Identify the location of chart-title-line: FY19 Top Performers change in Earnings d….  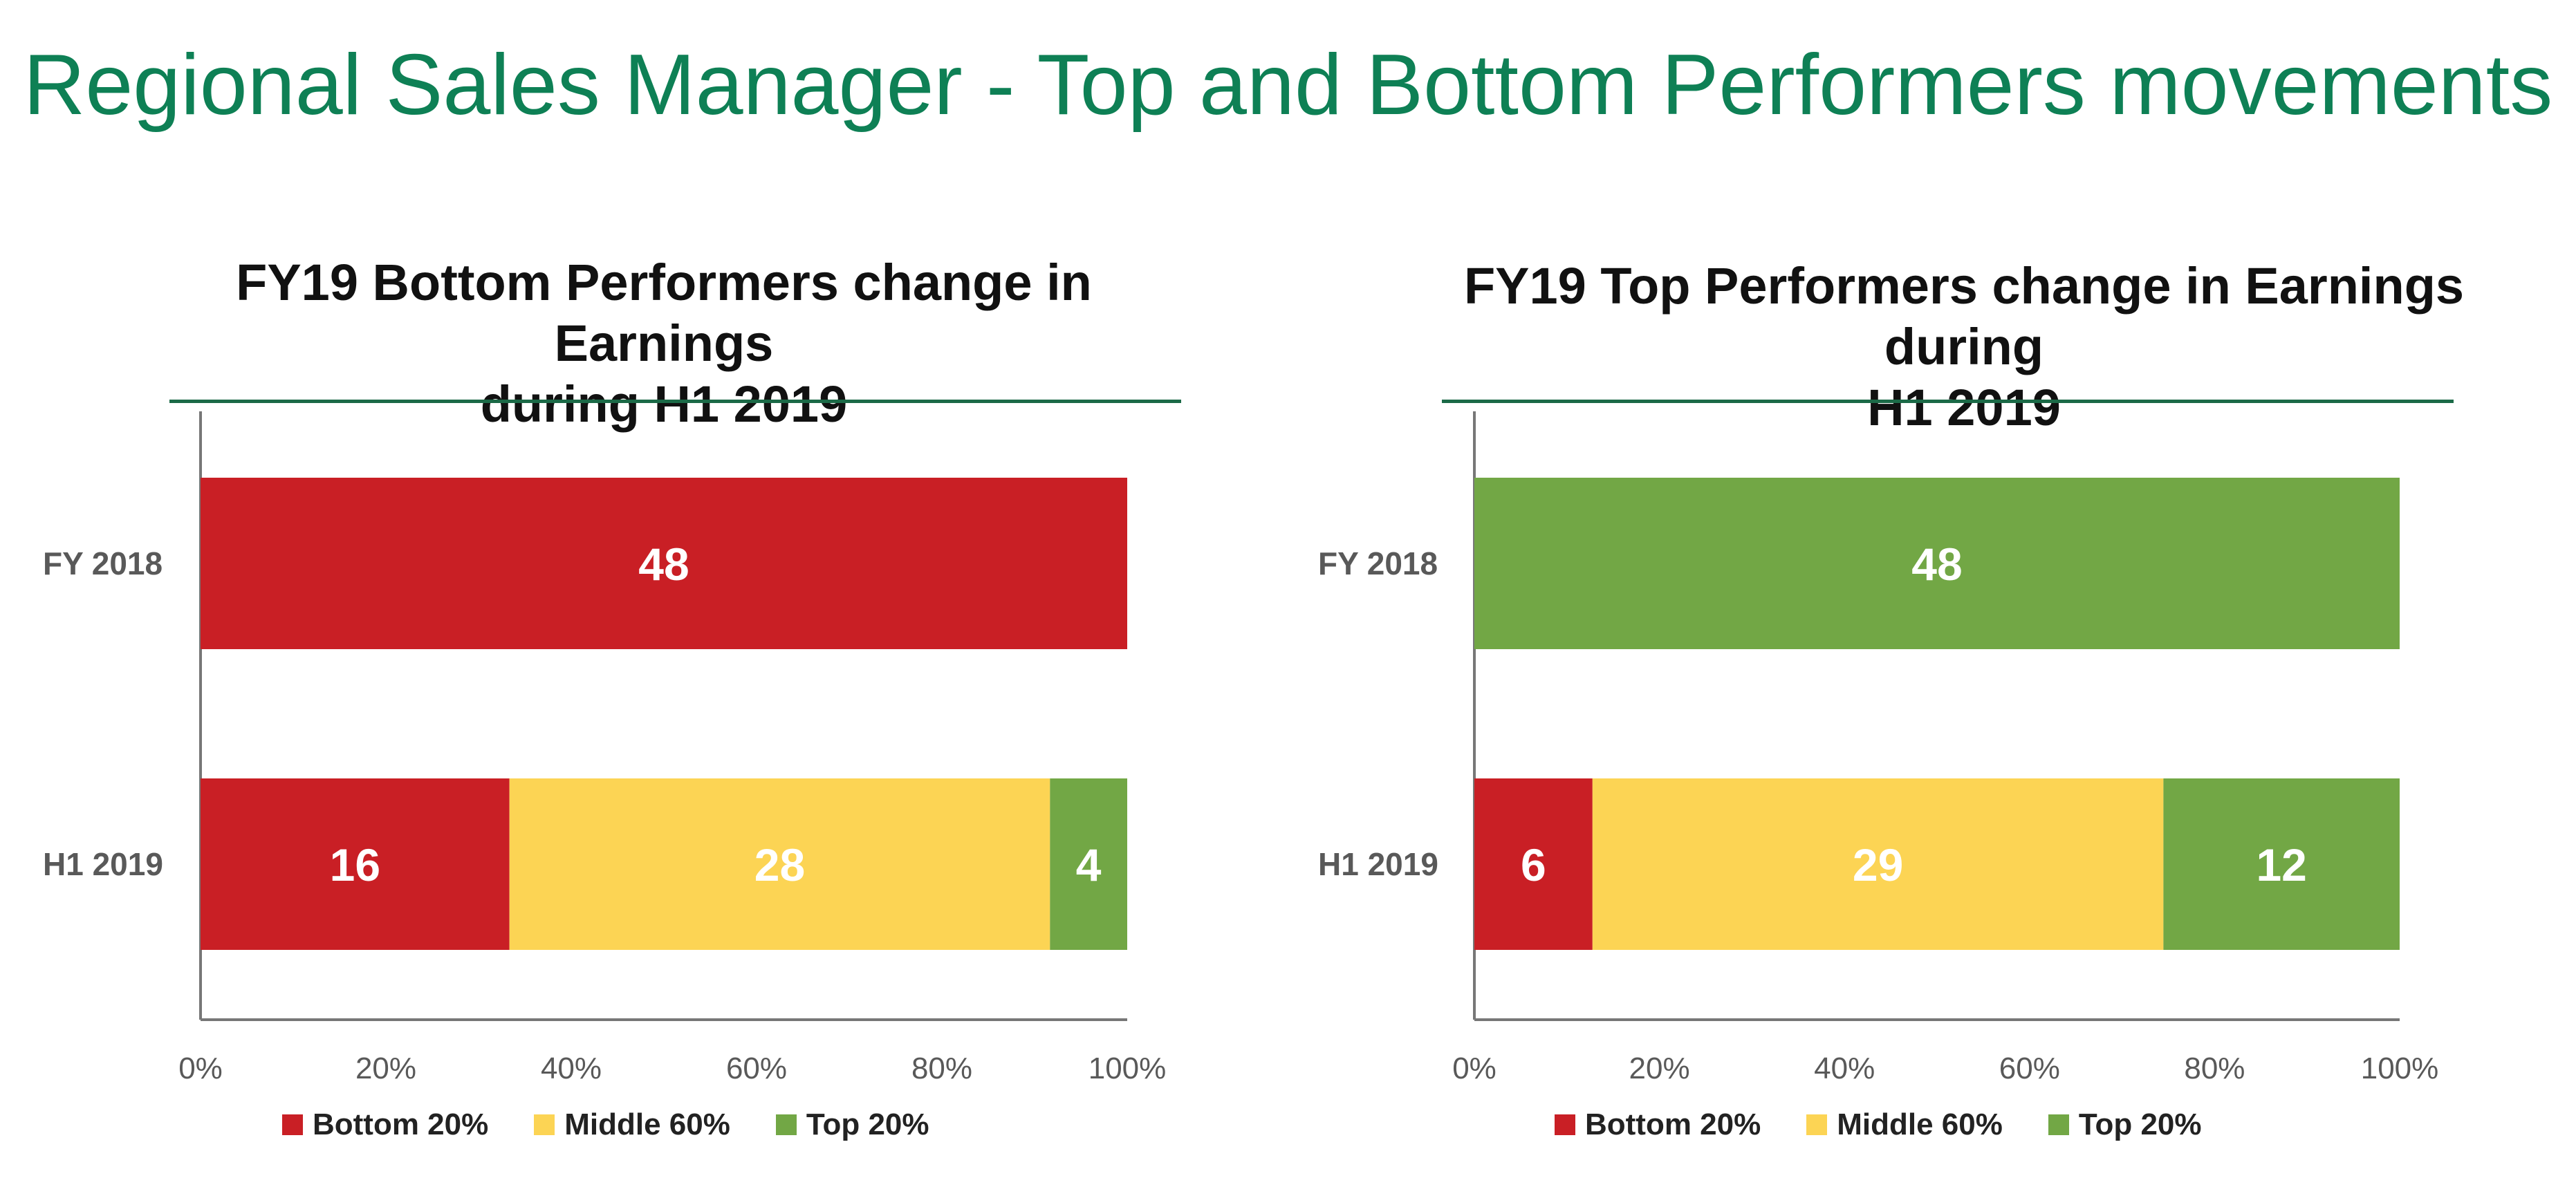
(1964, 316).